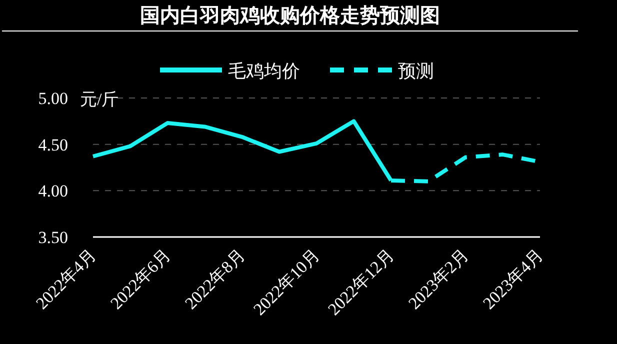  What do you see at coordinates (53, 237) in the screenshot?
I see `y-tick-label: 3.50` at bounding box center [53, 237].